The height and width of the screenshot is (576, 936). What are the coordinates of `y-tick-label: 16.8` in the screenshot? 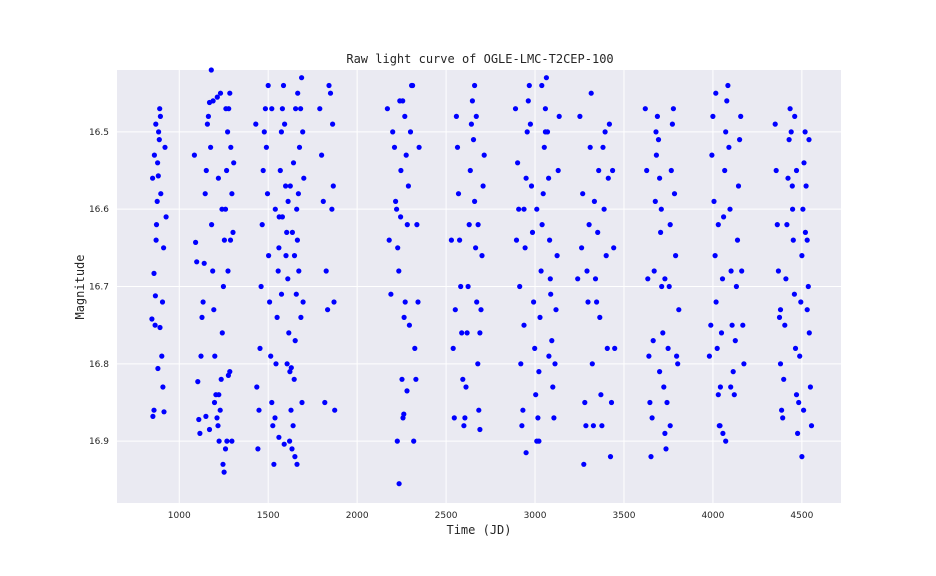 It's located at (99, 365).